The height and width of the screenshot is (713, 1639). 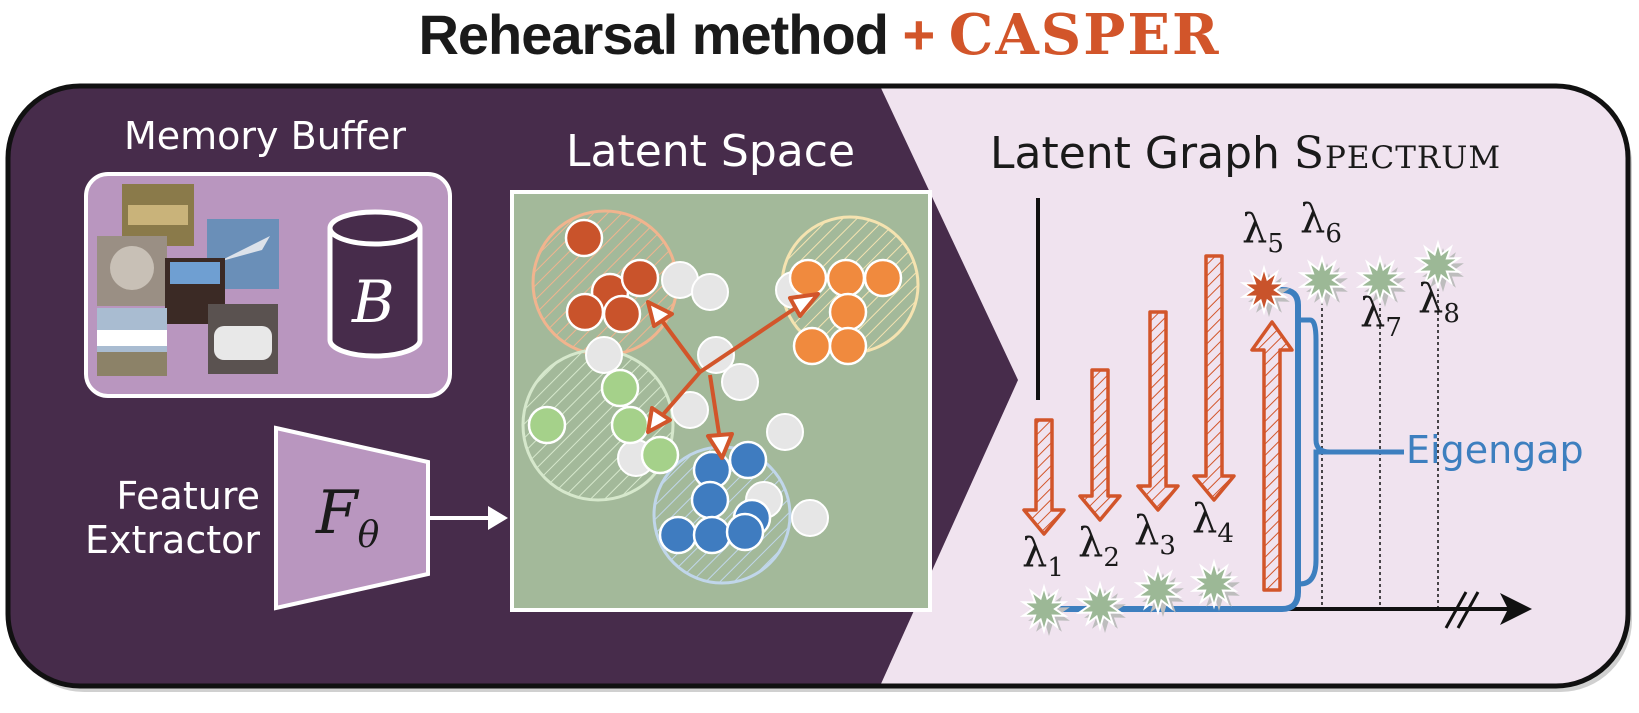 I want to click on lambda-index: 8, so click(x=1451, y=314).